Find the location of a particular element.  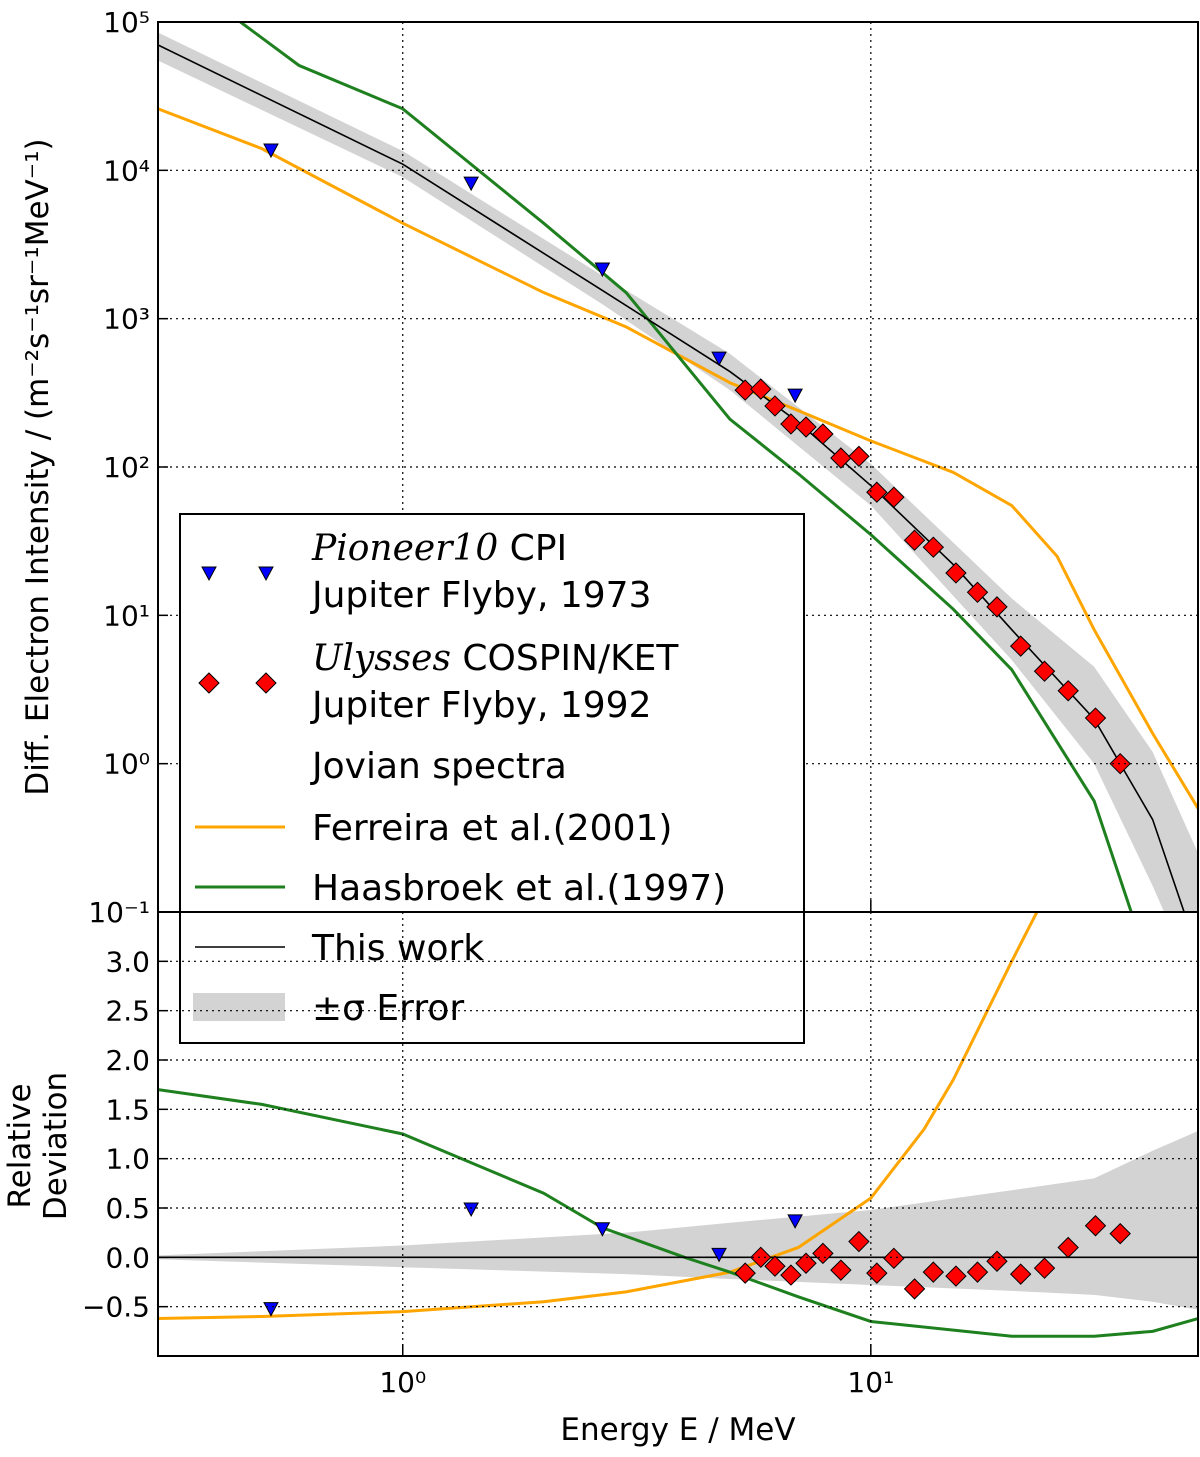

legend-label: Haasbroek et al.(1997) is located at coordinates (519, 888).